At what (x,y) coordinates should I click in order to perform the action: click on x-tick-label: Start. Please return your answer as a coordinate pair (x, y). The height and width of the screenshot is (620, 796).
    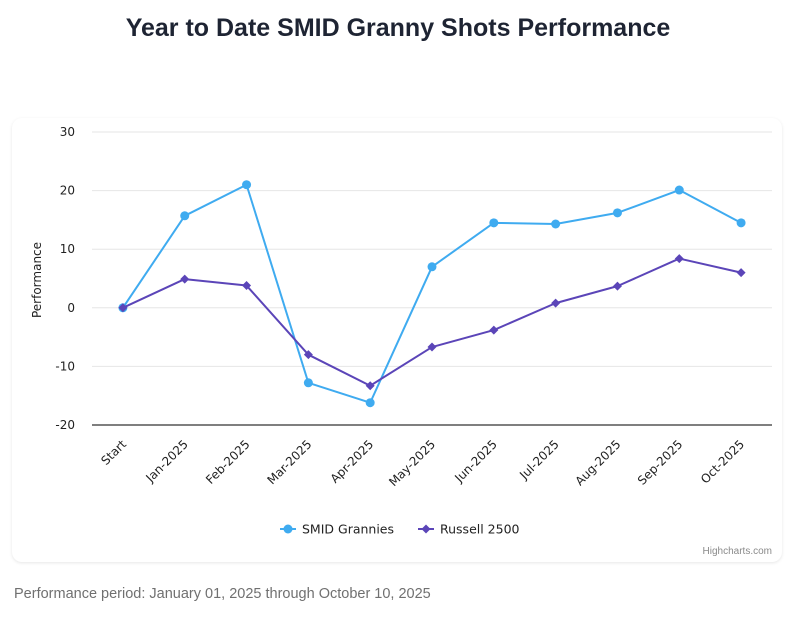
    Looking at the image, I should click on (113, 452).